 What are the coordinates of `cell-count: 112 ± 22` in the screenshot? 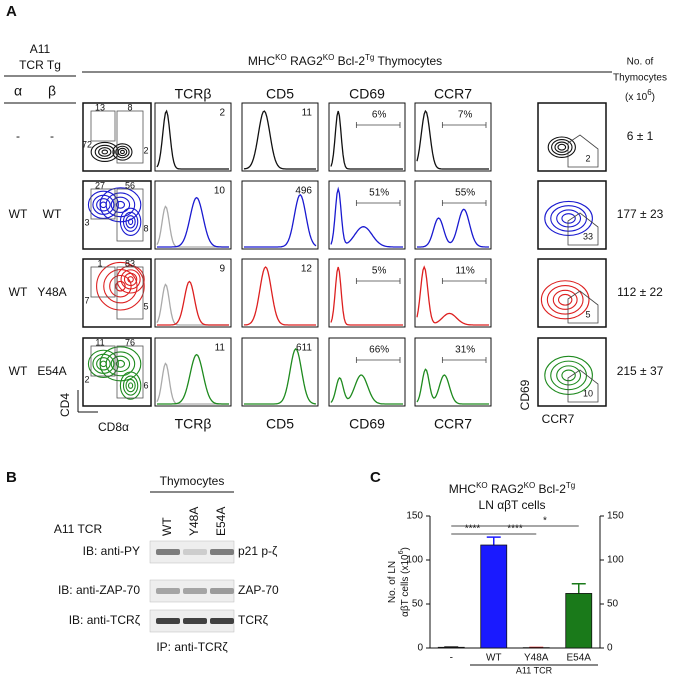 It's located at (640, 292).